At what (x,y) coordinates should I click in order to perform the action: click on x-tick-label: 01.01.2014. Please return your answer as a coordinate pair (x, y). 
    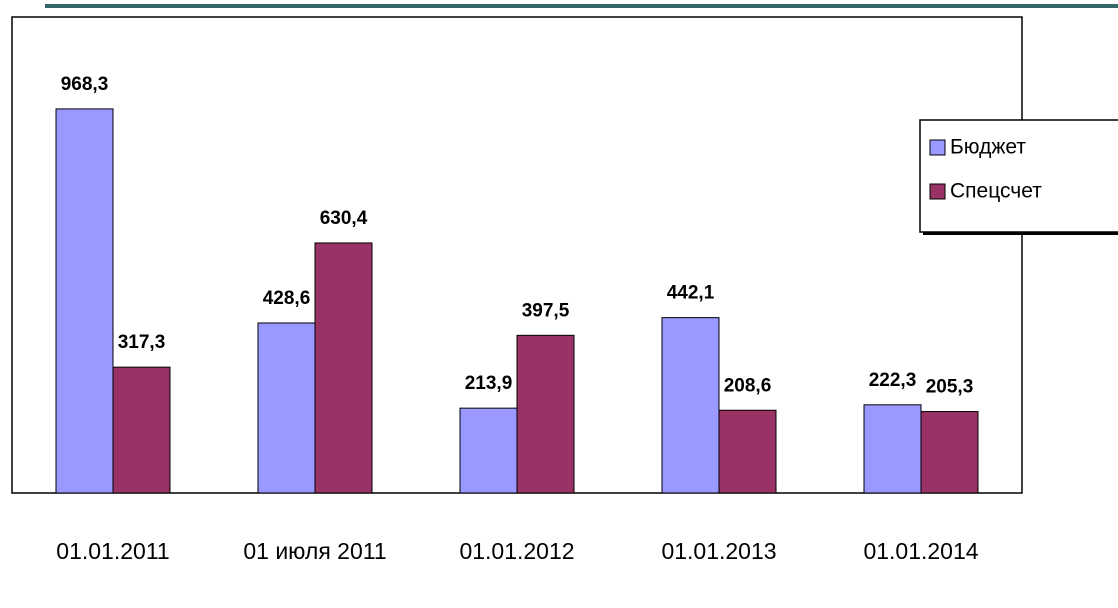
    Looking at the image, I should click on (920, 551).